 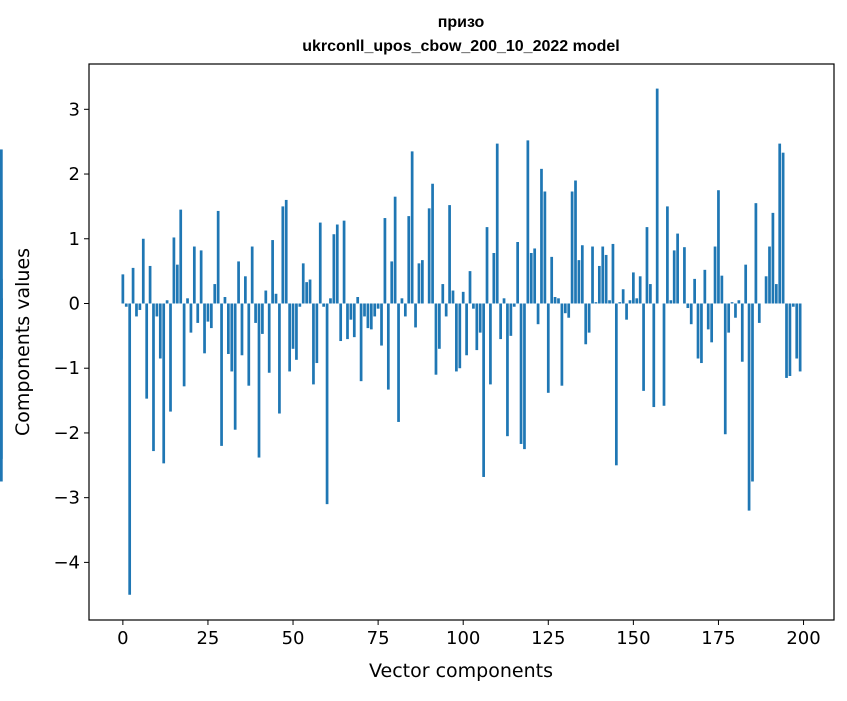 What do you see at coordinates (74, 303) in the screenshot?
I see `y-tick-label: 0` at bounding box center [74, 303].